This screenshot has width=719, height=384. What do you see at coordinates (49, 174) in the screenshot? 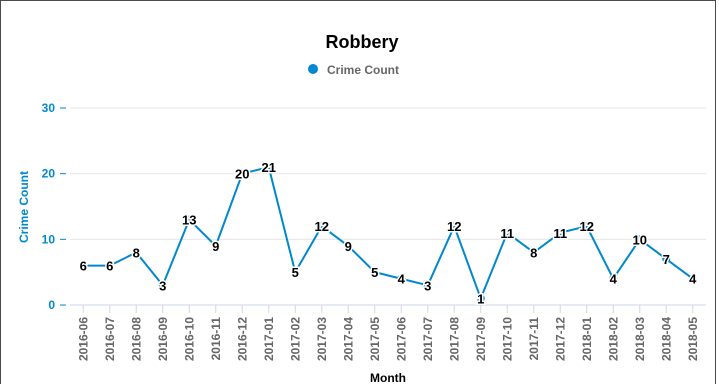
I see `y-tick-label: 20` at bounding box center [49, 174].